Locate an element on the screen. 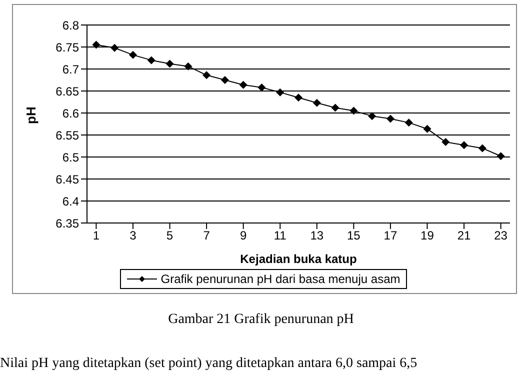 Image resolution: width=522 pixels, height=379 pixels. x-tick-label: 19 is located at coordinates (427, 235).